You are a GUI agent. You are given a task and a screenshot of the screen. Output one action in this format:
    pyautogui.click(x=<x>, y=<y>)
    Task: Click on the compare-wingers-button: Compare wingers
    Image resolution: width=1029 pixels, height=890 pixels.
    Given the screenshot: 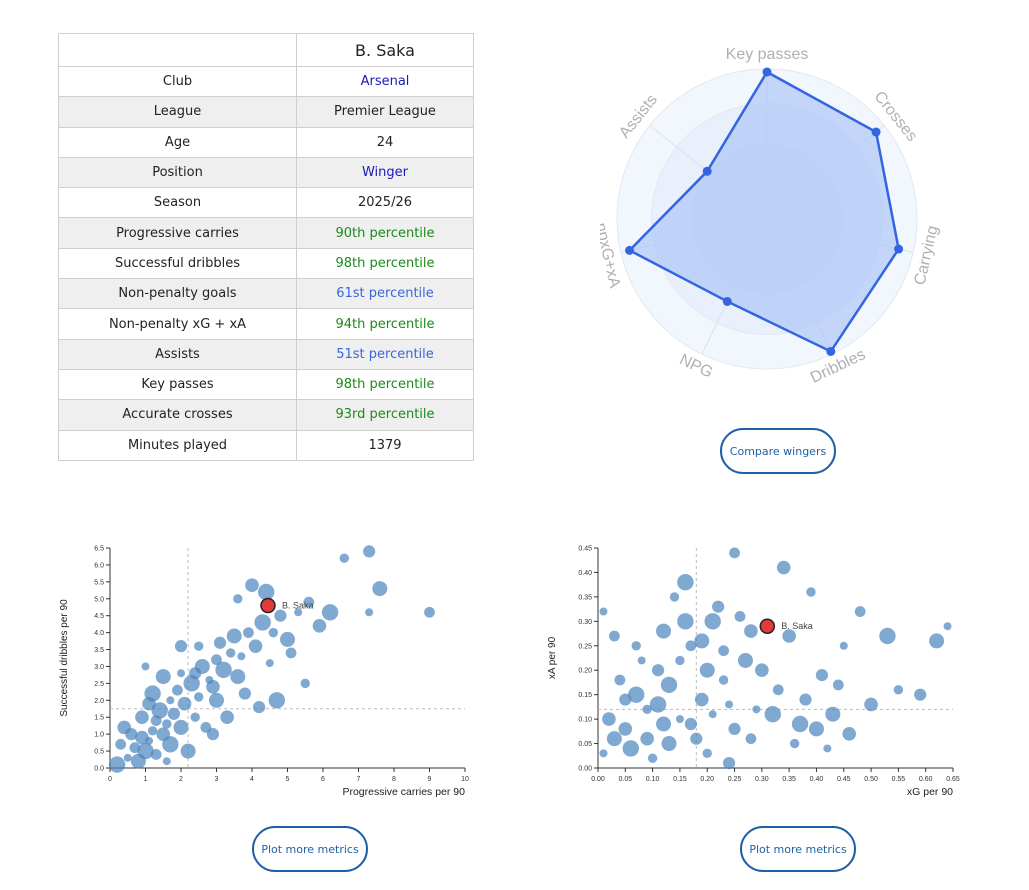 What is the action you would take?
    pyautogui.click(x=778, y=451)
    